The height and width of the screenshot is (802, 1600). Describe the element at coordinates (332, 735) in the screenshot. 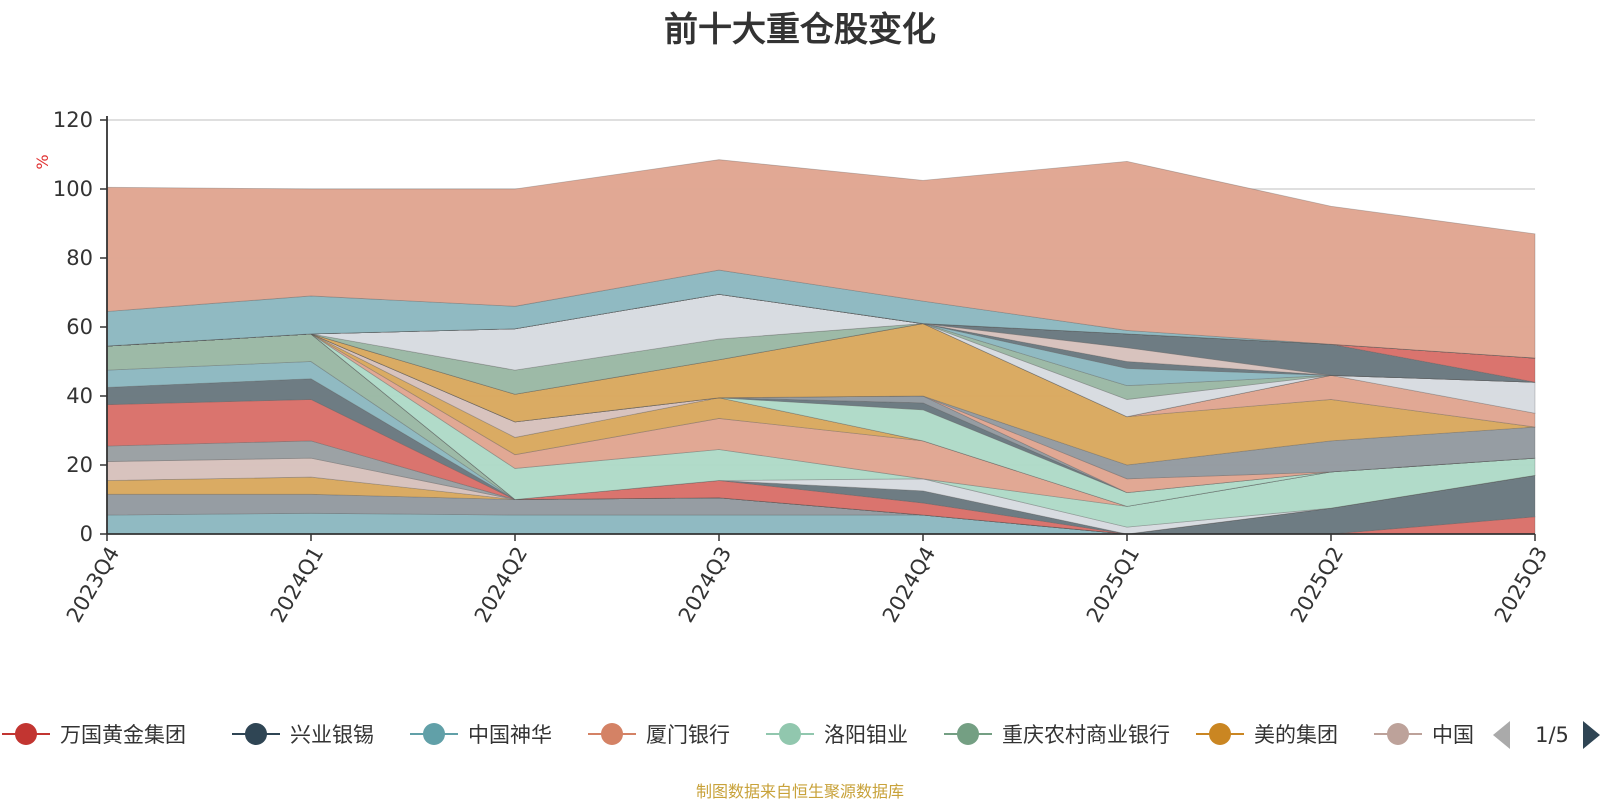

I see `legend-label: 兴业银锡` at that location.